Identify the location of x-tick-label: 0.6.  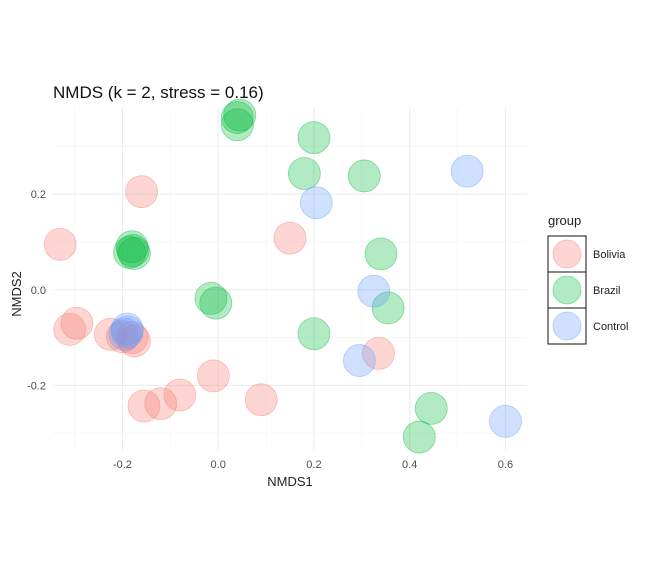
(505, 465).